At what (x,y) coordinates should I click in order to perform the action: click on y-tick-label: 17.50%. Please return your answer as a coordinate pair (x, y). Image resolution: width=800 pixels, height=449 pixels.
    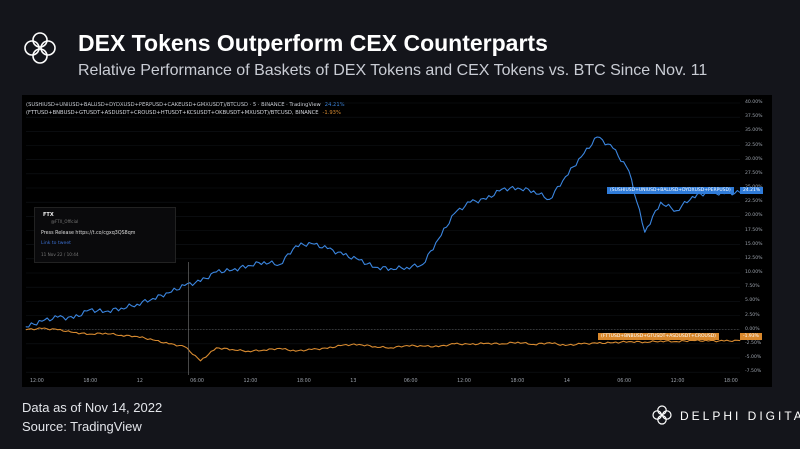
    Looking at the image, I should click on (754, 230).